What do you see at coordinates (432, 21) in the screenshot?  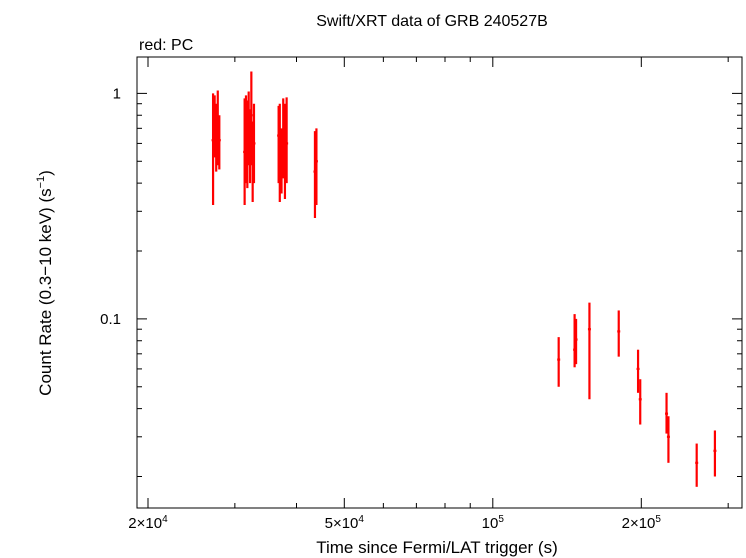 I see `chart-title: Swift/XRT data of GRB 240527B` at bounding box center [432, 21].